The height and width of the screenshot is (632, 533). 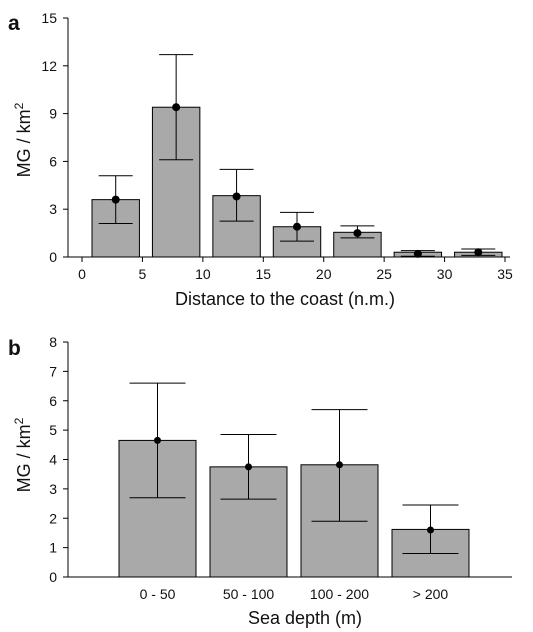 What do you see at coordinates (53, 430) in the screenshot?
I see `panel-b-y-tick-label: 5` at bounding box center [53, 430].